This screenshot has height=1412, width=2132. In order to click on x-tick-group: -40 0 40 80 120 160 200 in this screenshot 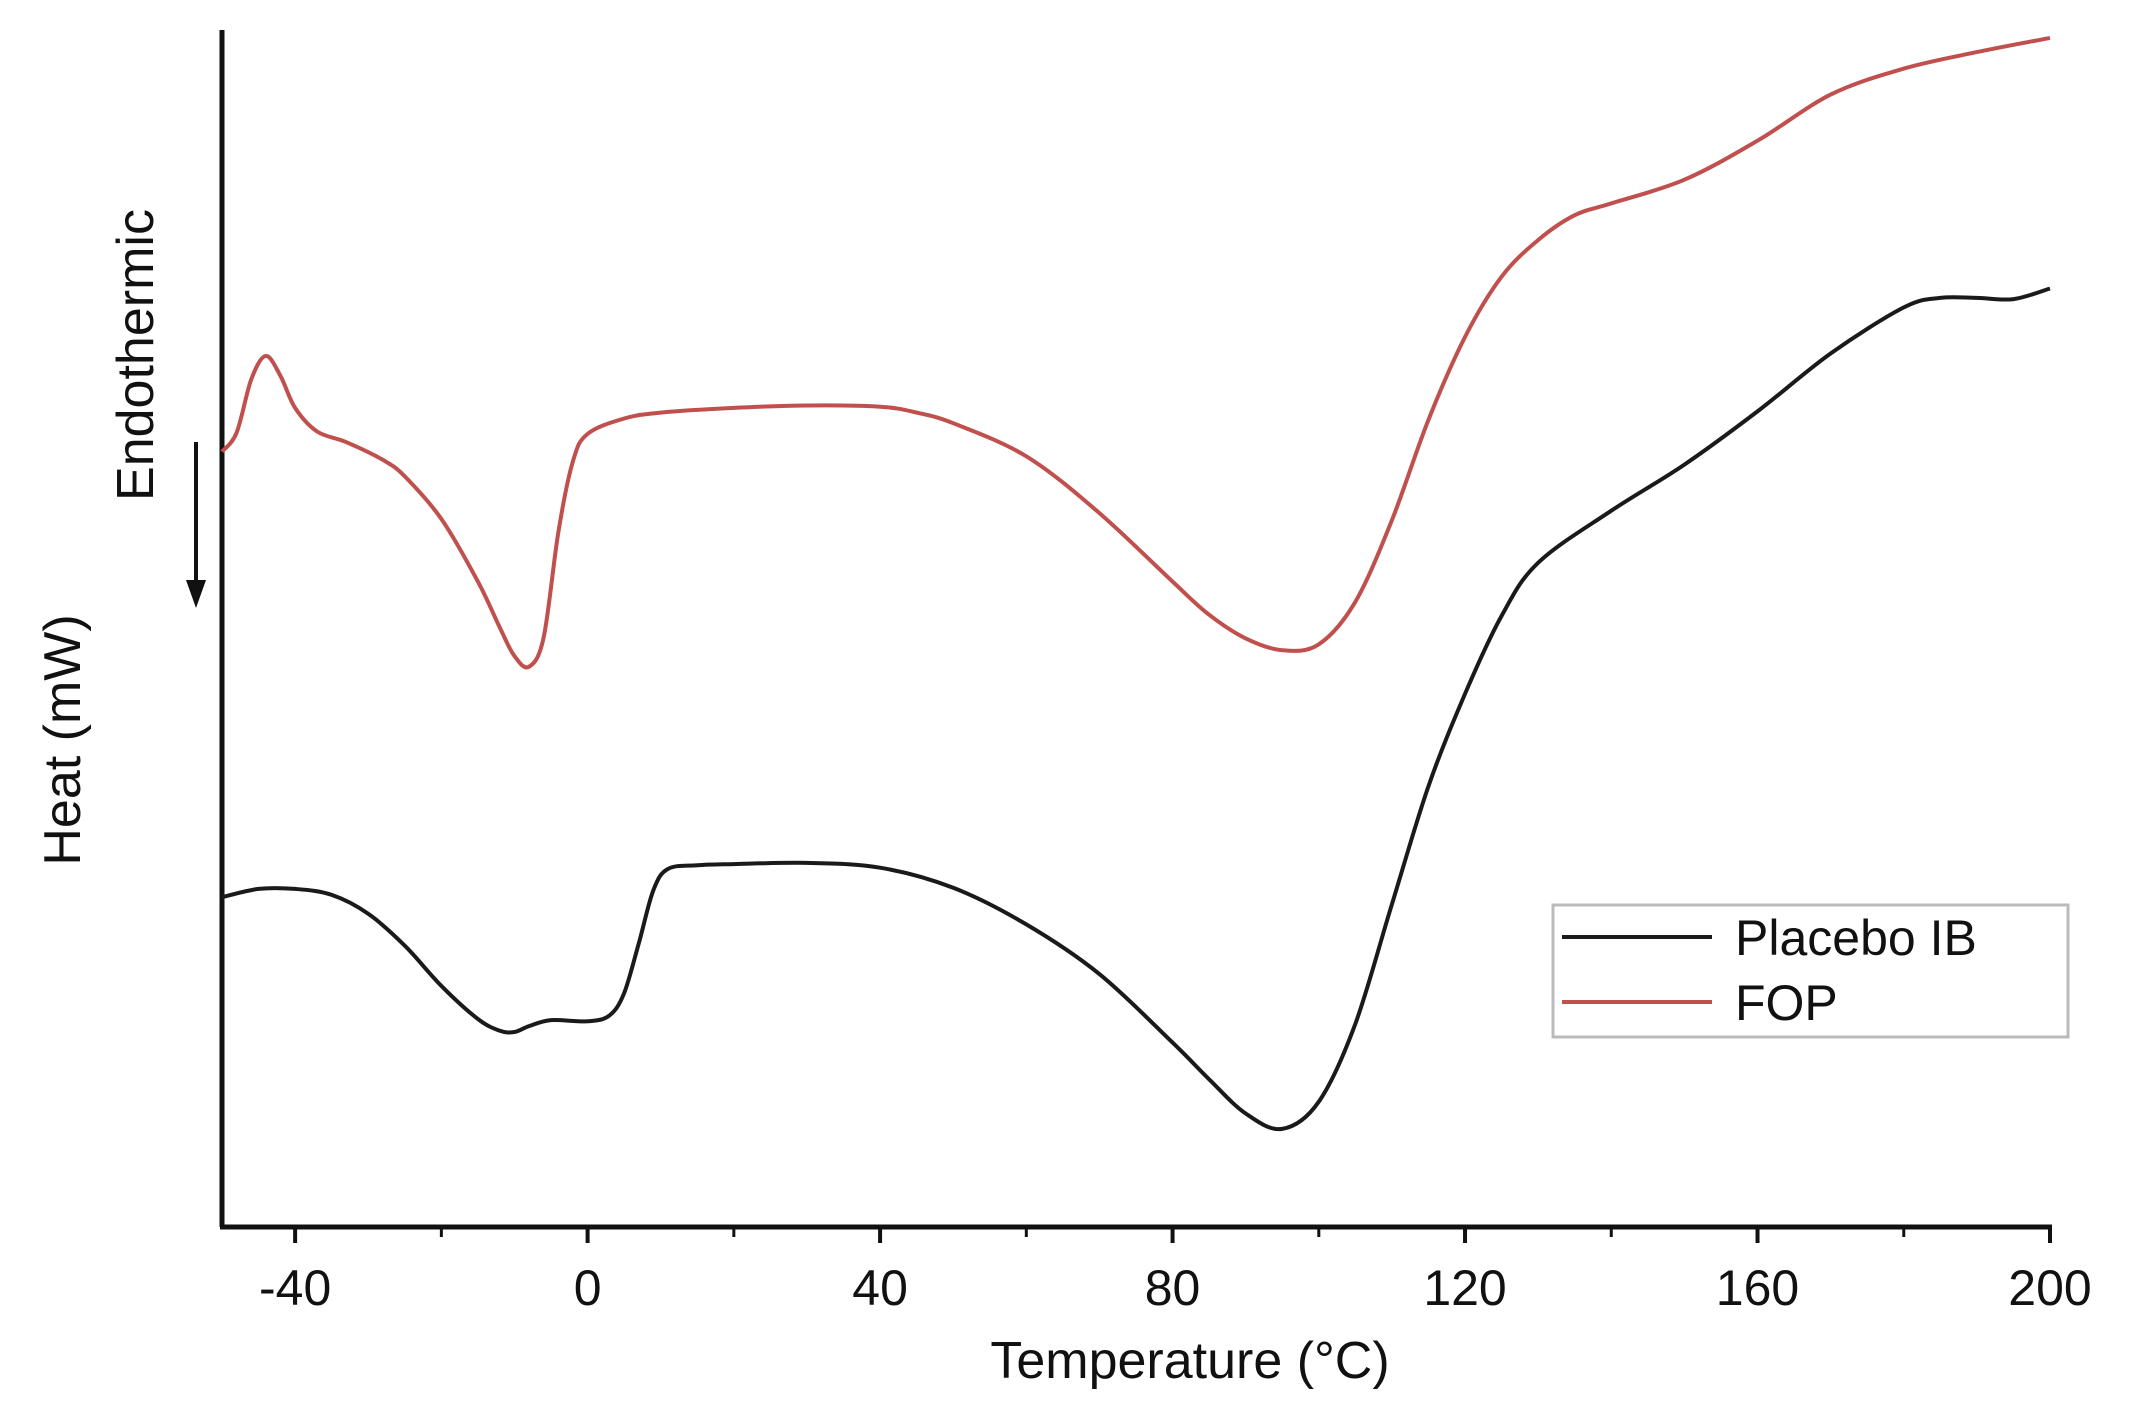, I will do `click(1175, 1271)`.